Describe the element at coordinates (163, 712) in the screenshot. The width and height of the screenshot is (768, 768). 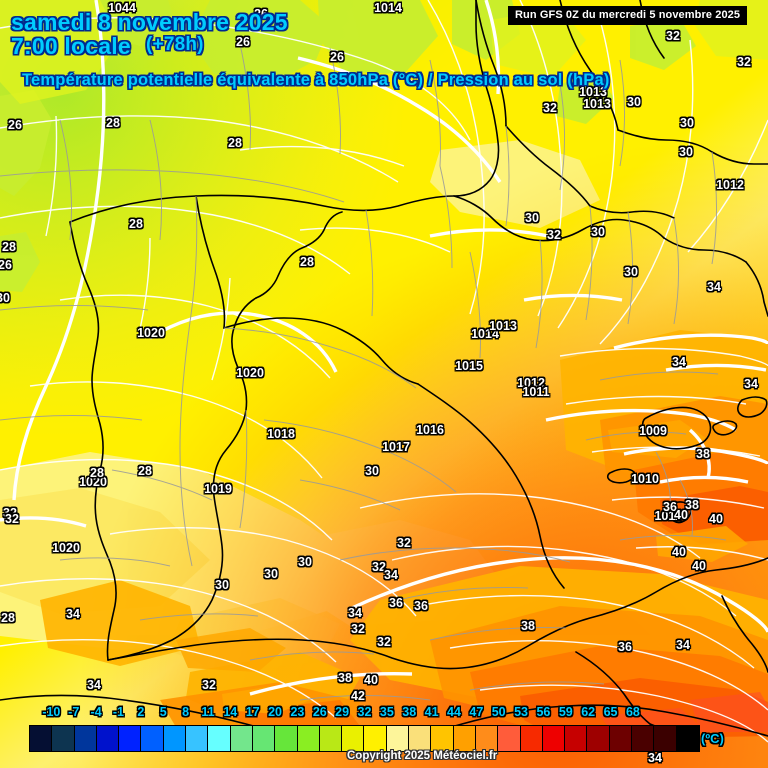
I see `color-scale-tick: 5` at that location.